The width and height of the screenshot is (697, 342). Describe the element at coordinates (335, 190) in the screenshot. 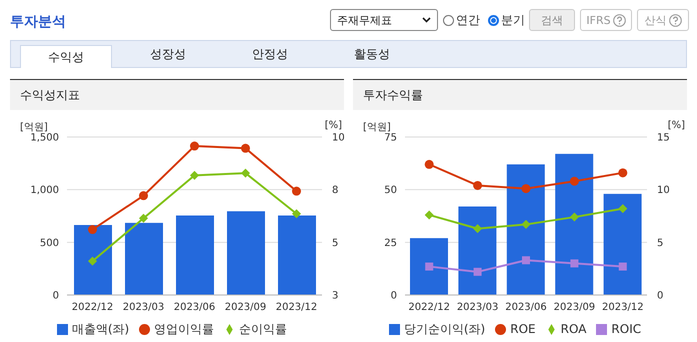

I see `y2-tick-label: 8` at that location.